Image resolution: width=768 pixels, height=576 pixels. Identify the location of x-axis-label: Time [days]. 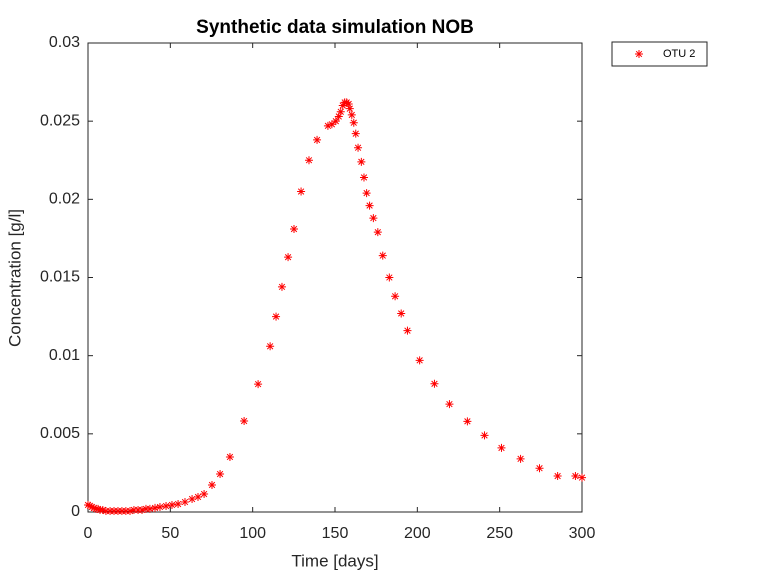
(334, 560).